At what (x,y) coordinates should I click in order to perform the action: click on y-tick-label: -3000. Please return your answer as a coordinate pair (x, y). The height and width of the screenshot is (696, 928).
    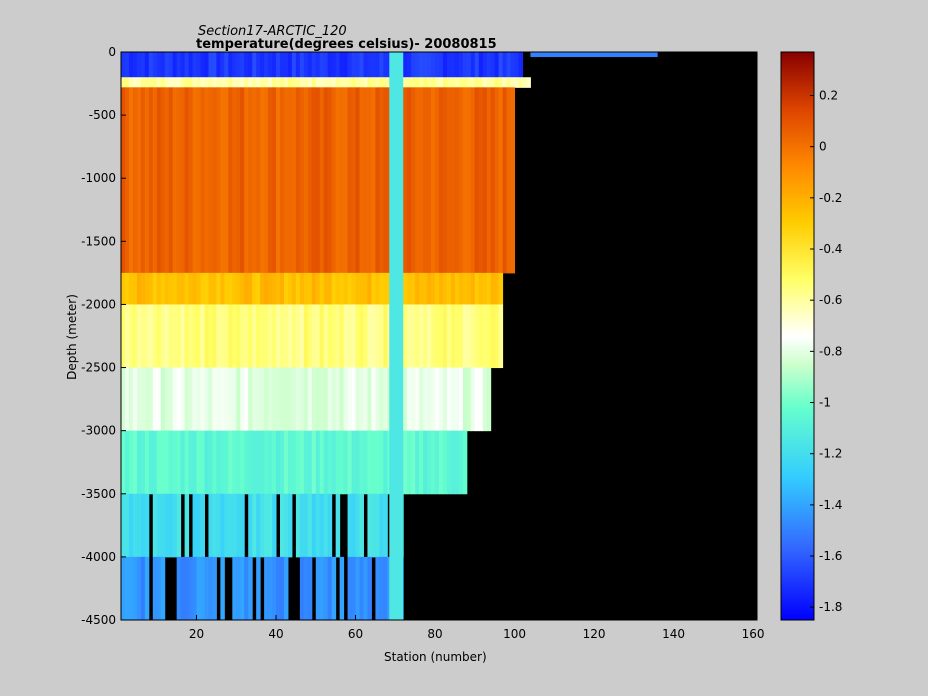
    Looking at the image, I should click on (98, 431).